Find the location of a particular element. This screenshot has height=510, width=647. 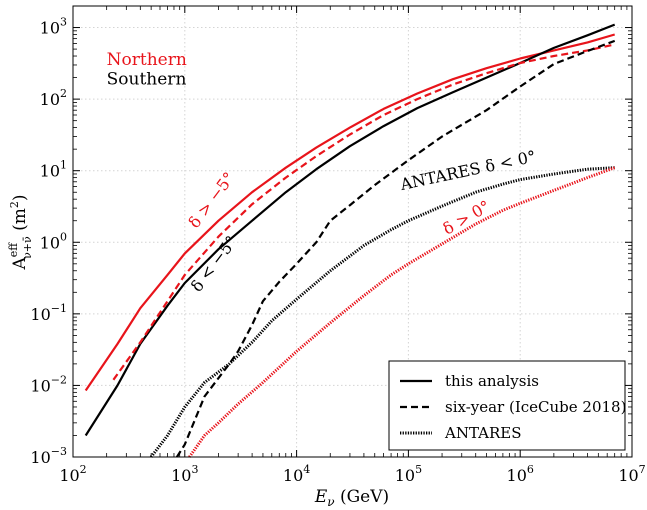

y-tick-label: 10⁻³ is located at coordinates (48, 456).